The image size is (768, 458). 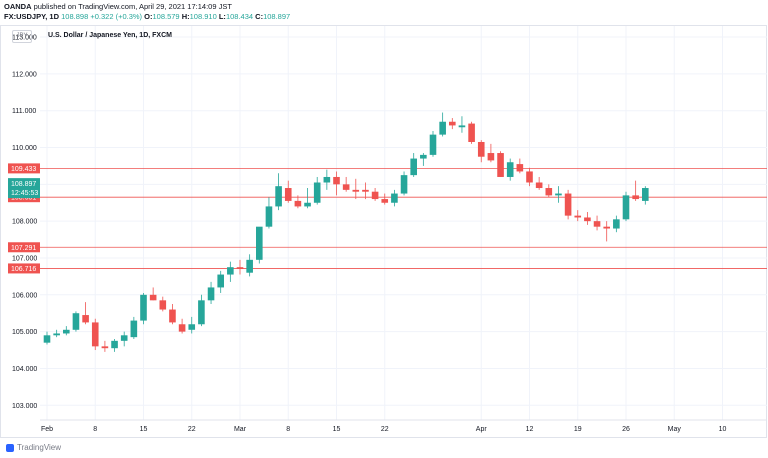 I want to click on last-price: 108.898, so click(x=75, y=16).